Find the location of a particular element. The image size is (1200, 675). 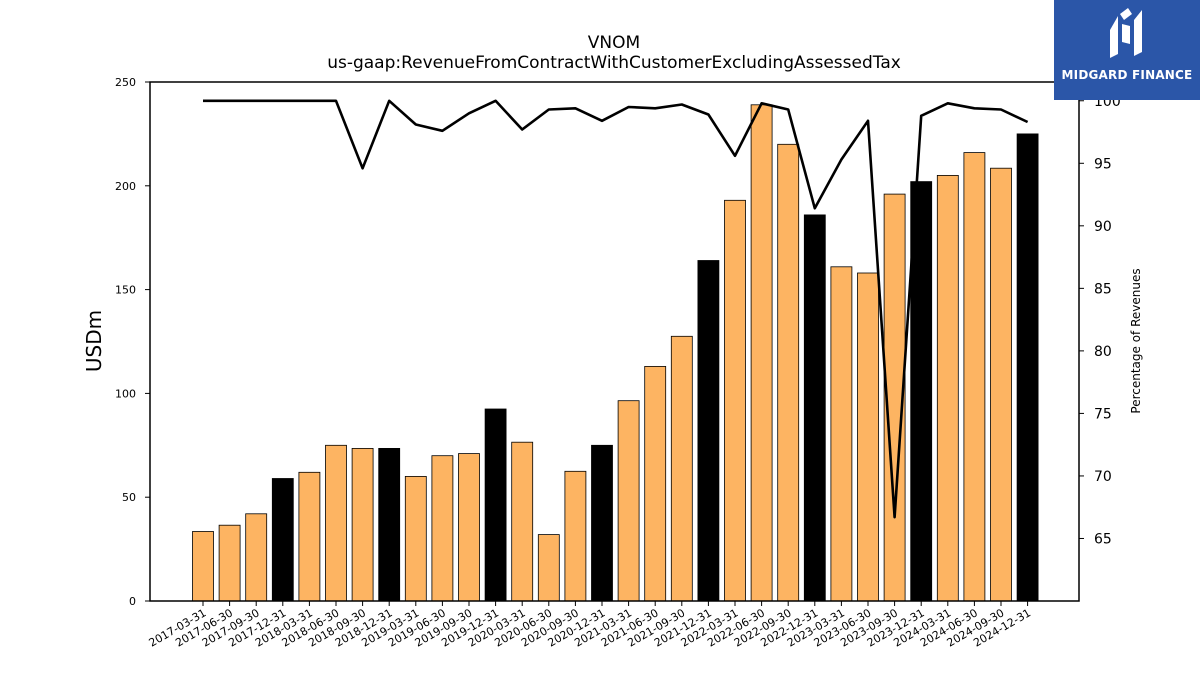

y2-tick-label: 95 is located at coordinates (1103, 164).